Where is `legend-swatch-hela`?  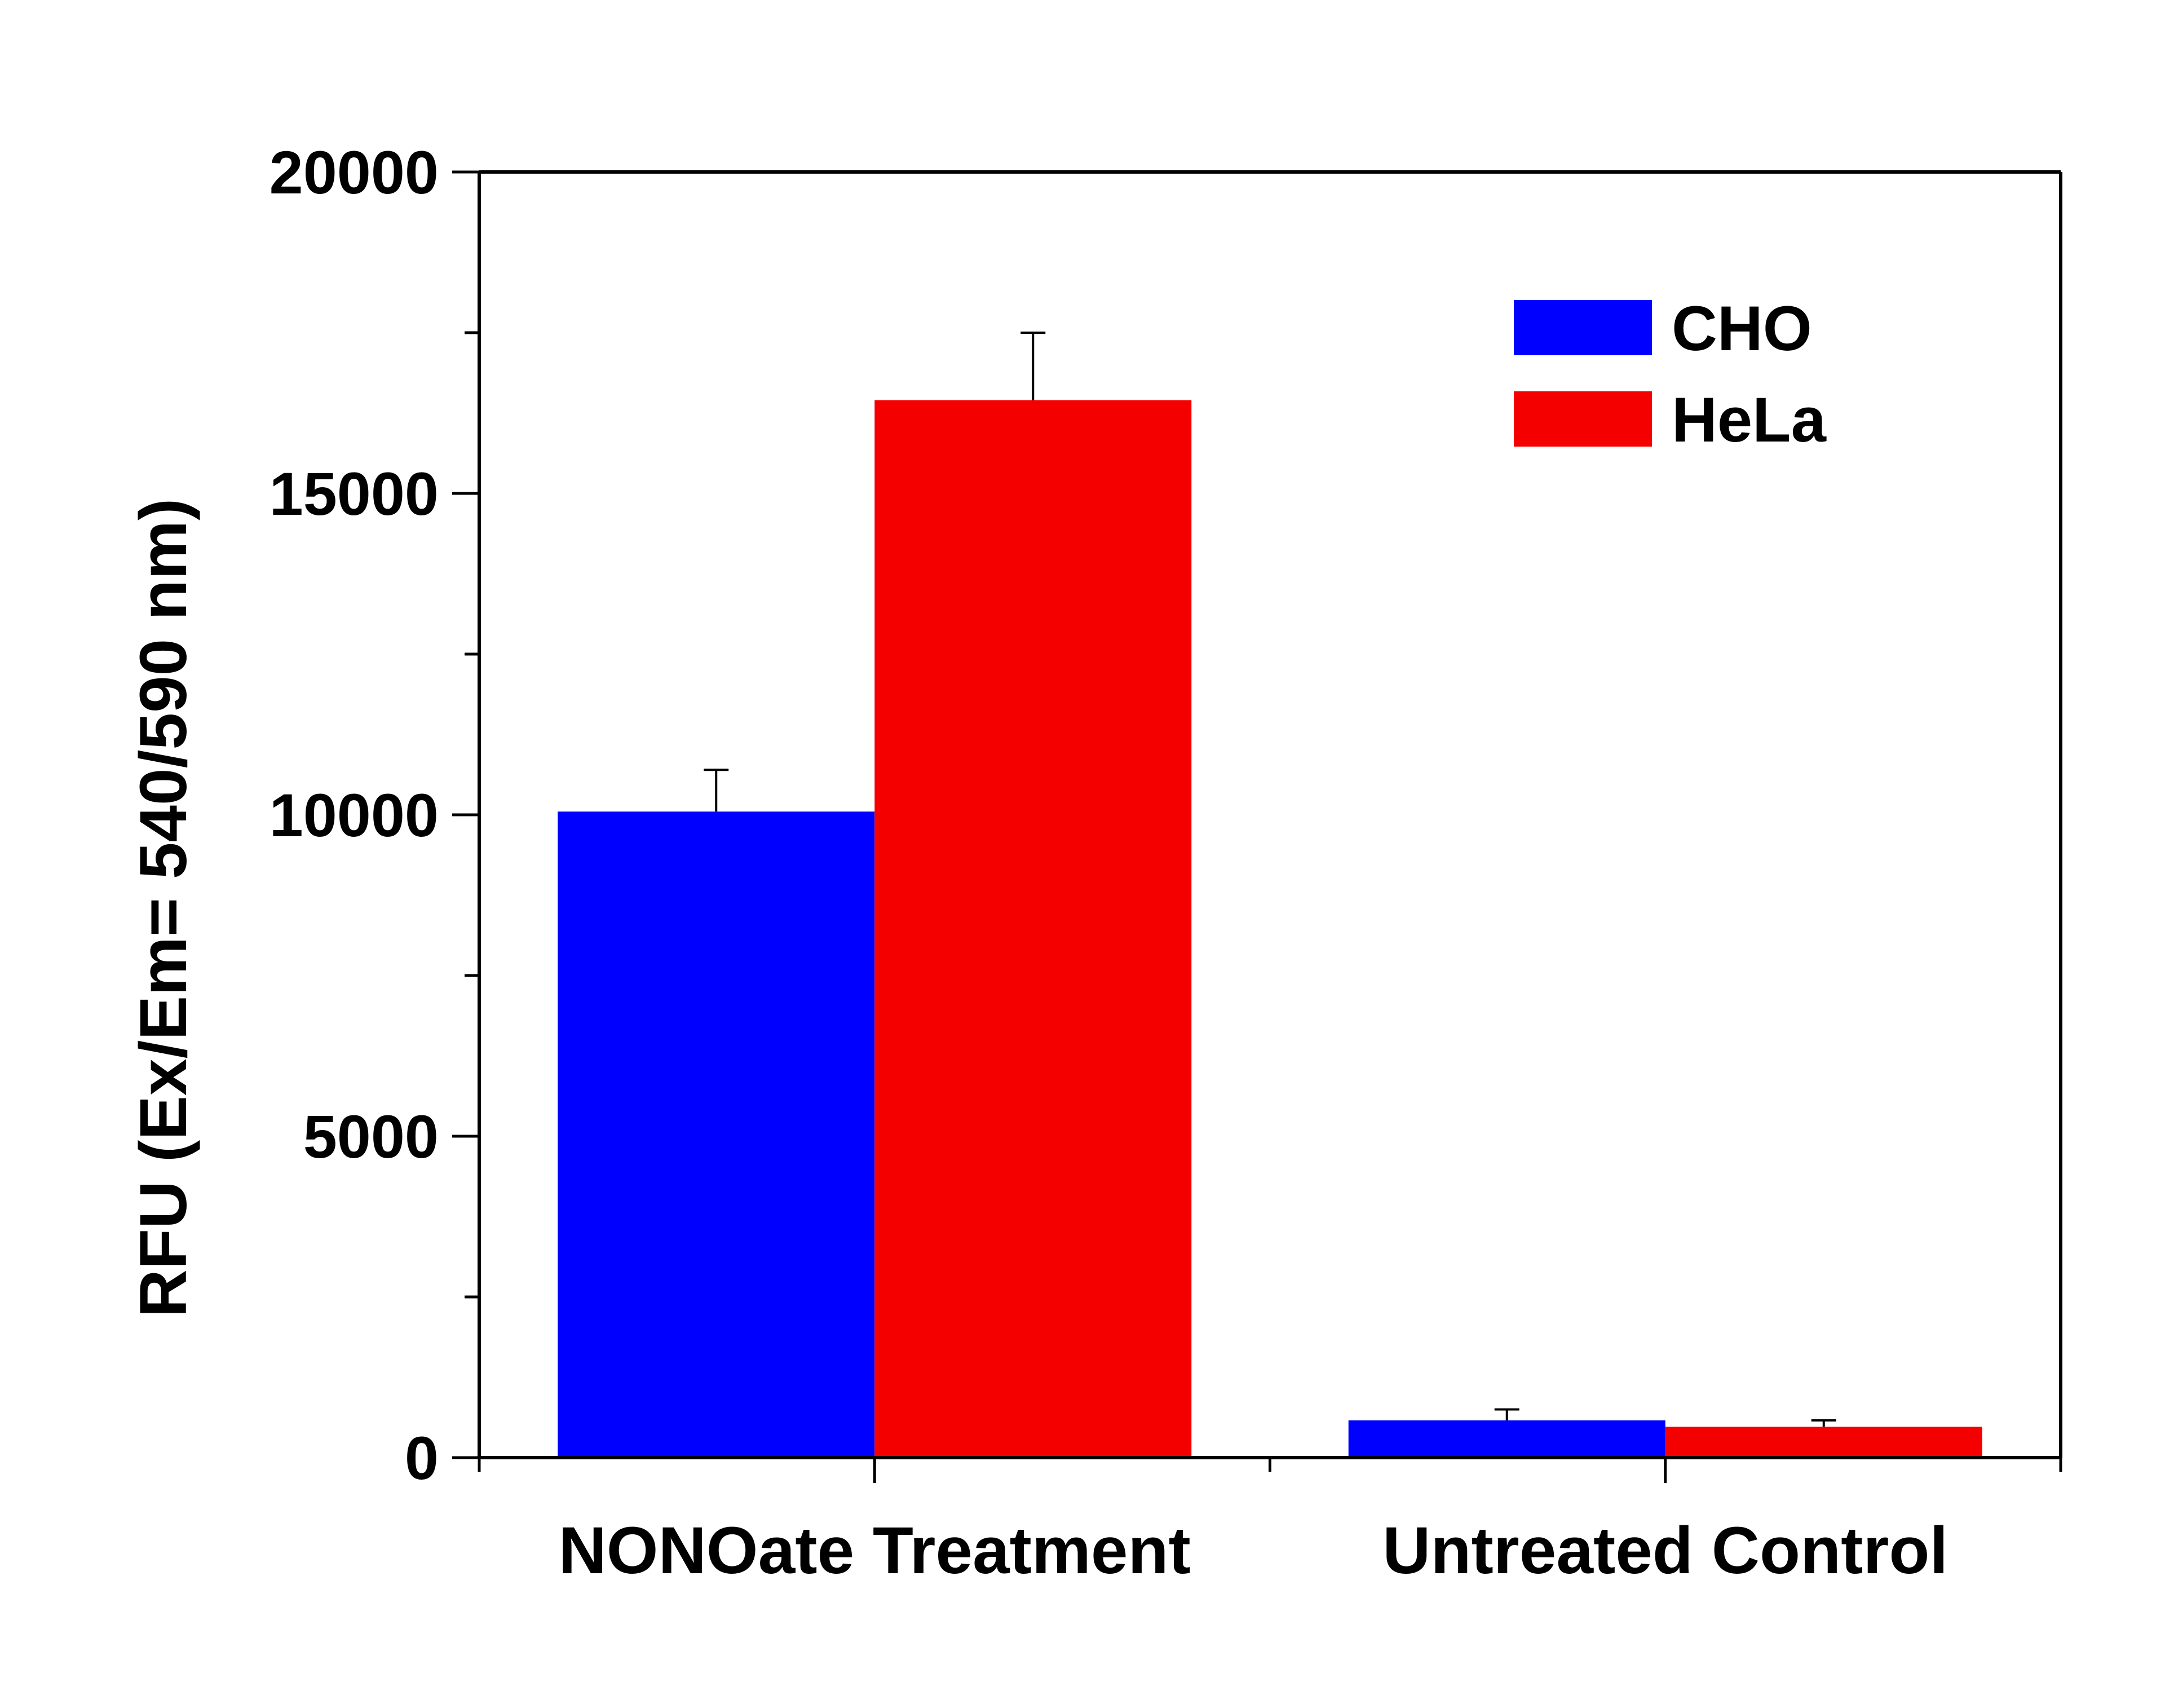
legend-swatch-hela is located at coordinates (1583, 419).